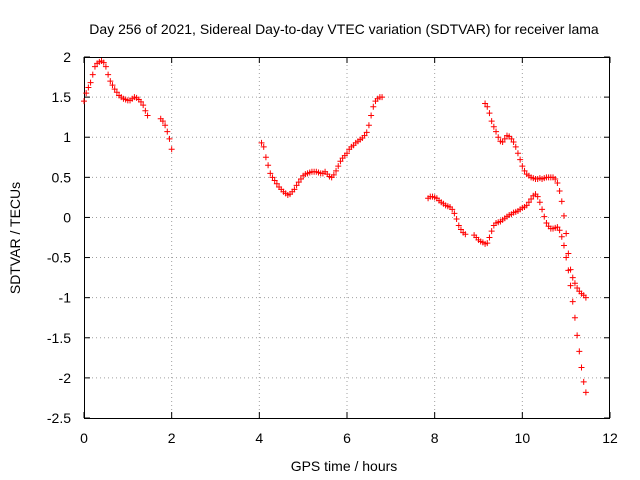 This screenshot has height=480, width=640. What do you see at coordinates (59, 258) in the screenshot?
I see `y-tick-label: -0.5` at bounding box center [59, 258].